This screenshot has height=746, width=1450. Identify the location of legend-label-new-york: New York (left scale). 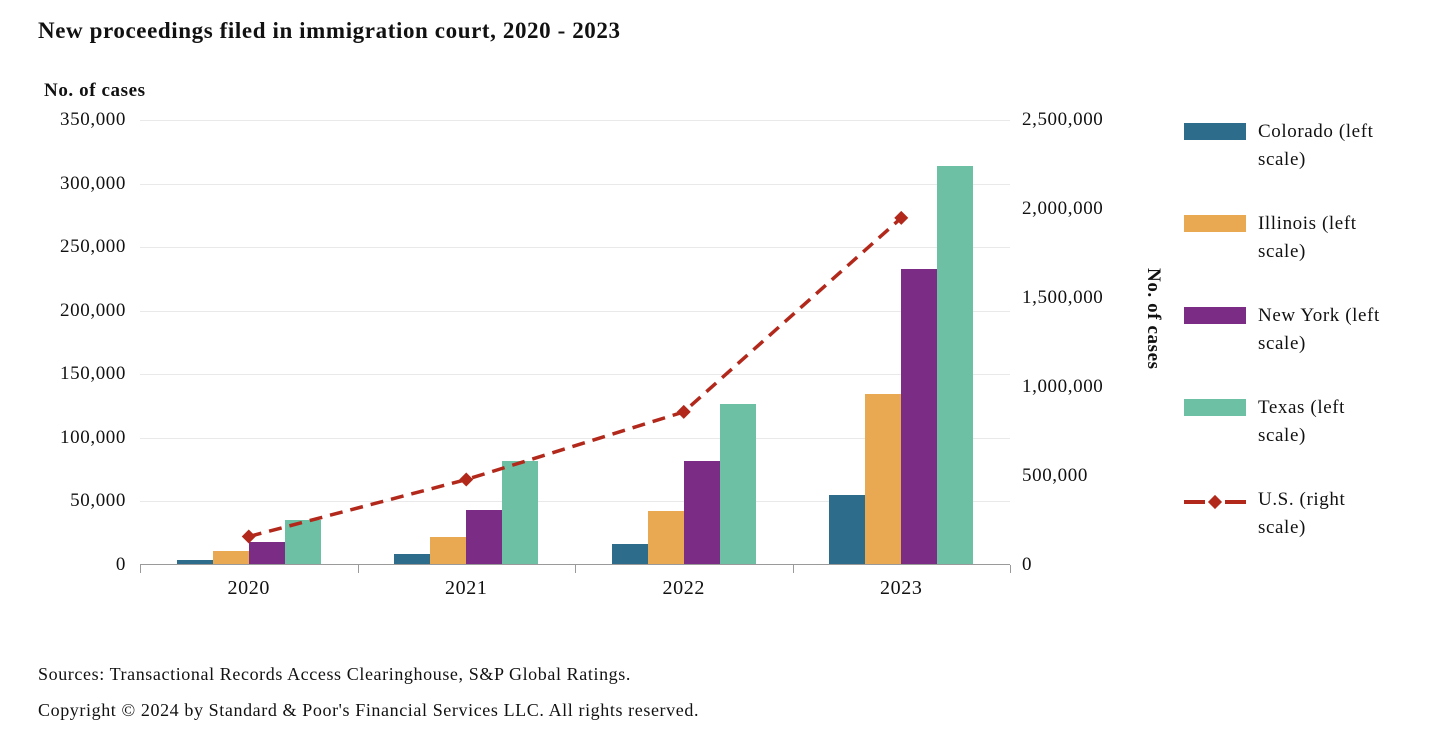
(1319, 329).